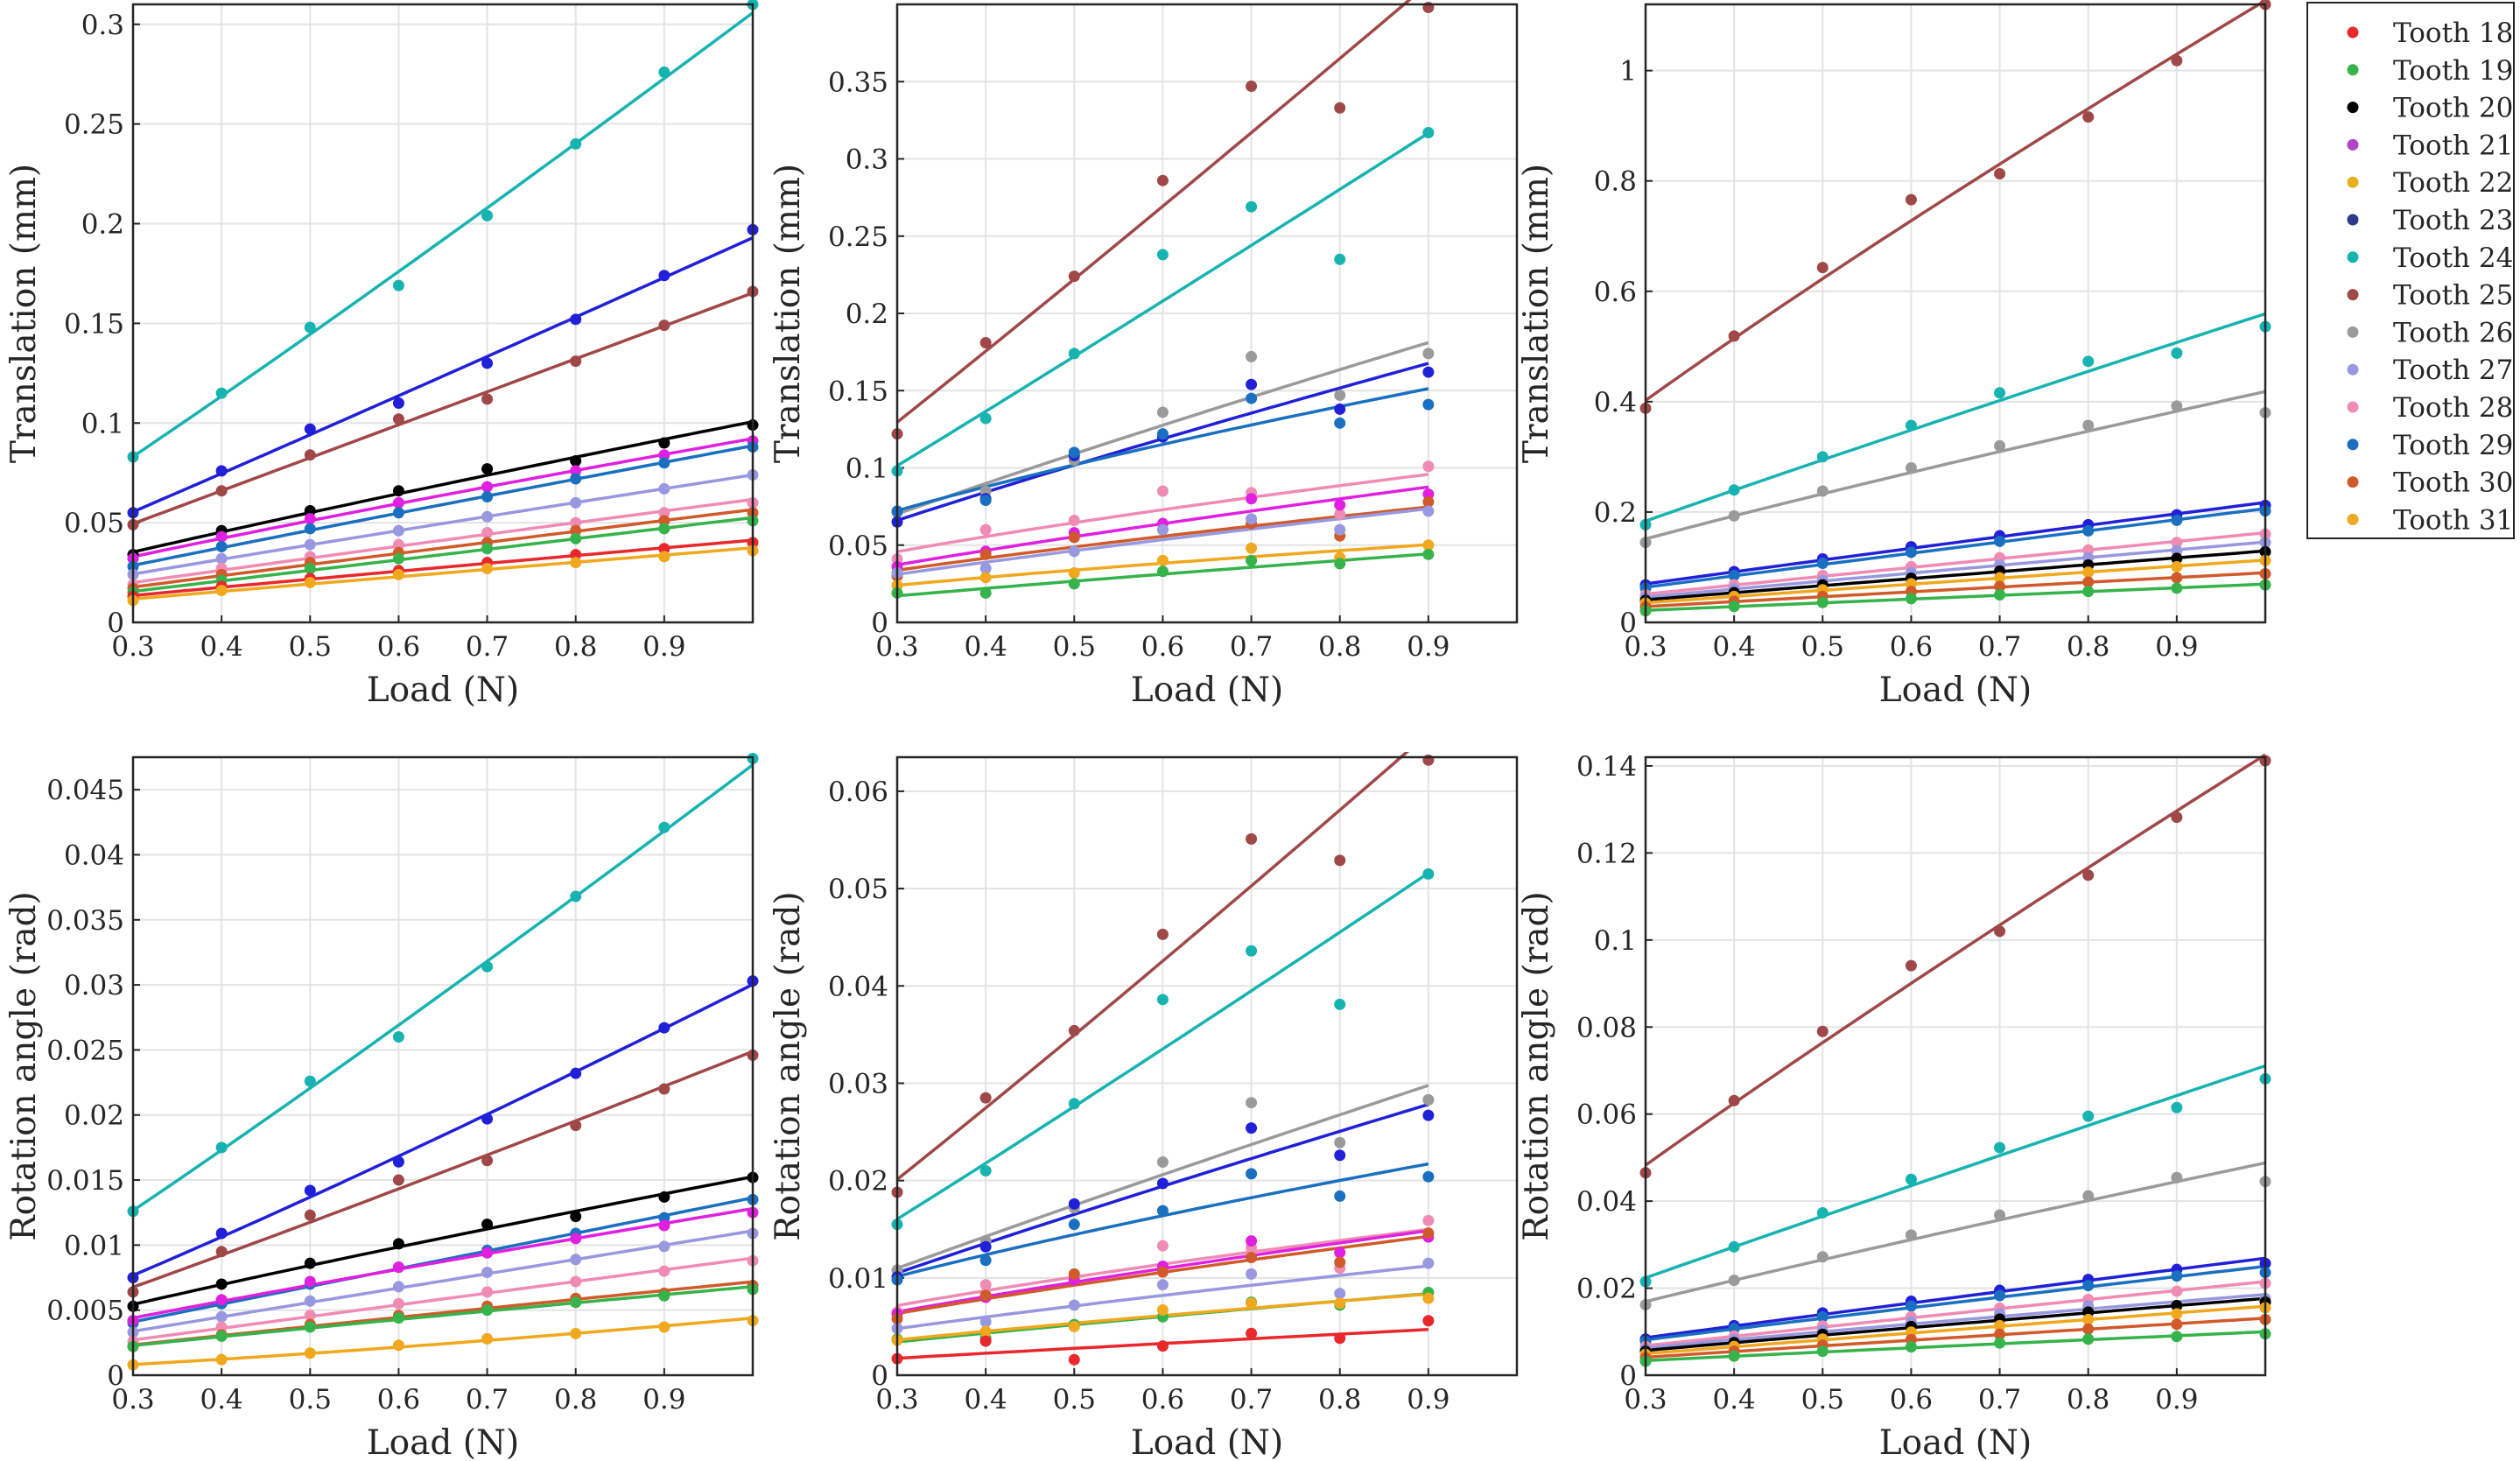  Describe the element at coordinates (24, 1065) in the screenshot. I see `y-axis-label: Rotation angle (rad)` at that location.